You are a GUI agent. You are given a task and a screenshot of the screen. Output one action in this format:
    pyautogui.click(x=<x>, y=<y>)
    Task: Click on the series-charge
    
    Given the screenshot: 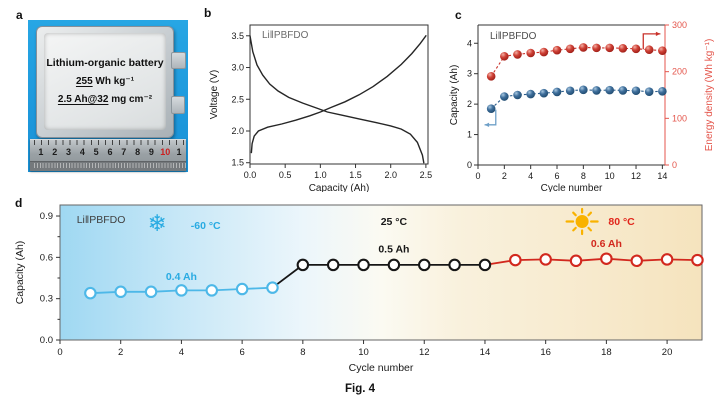 What is the action you would take?
    pyautogui.click(x=338, y=94)
    